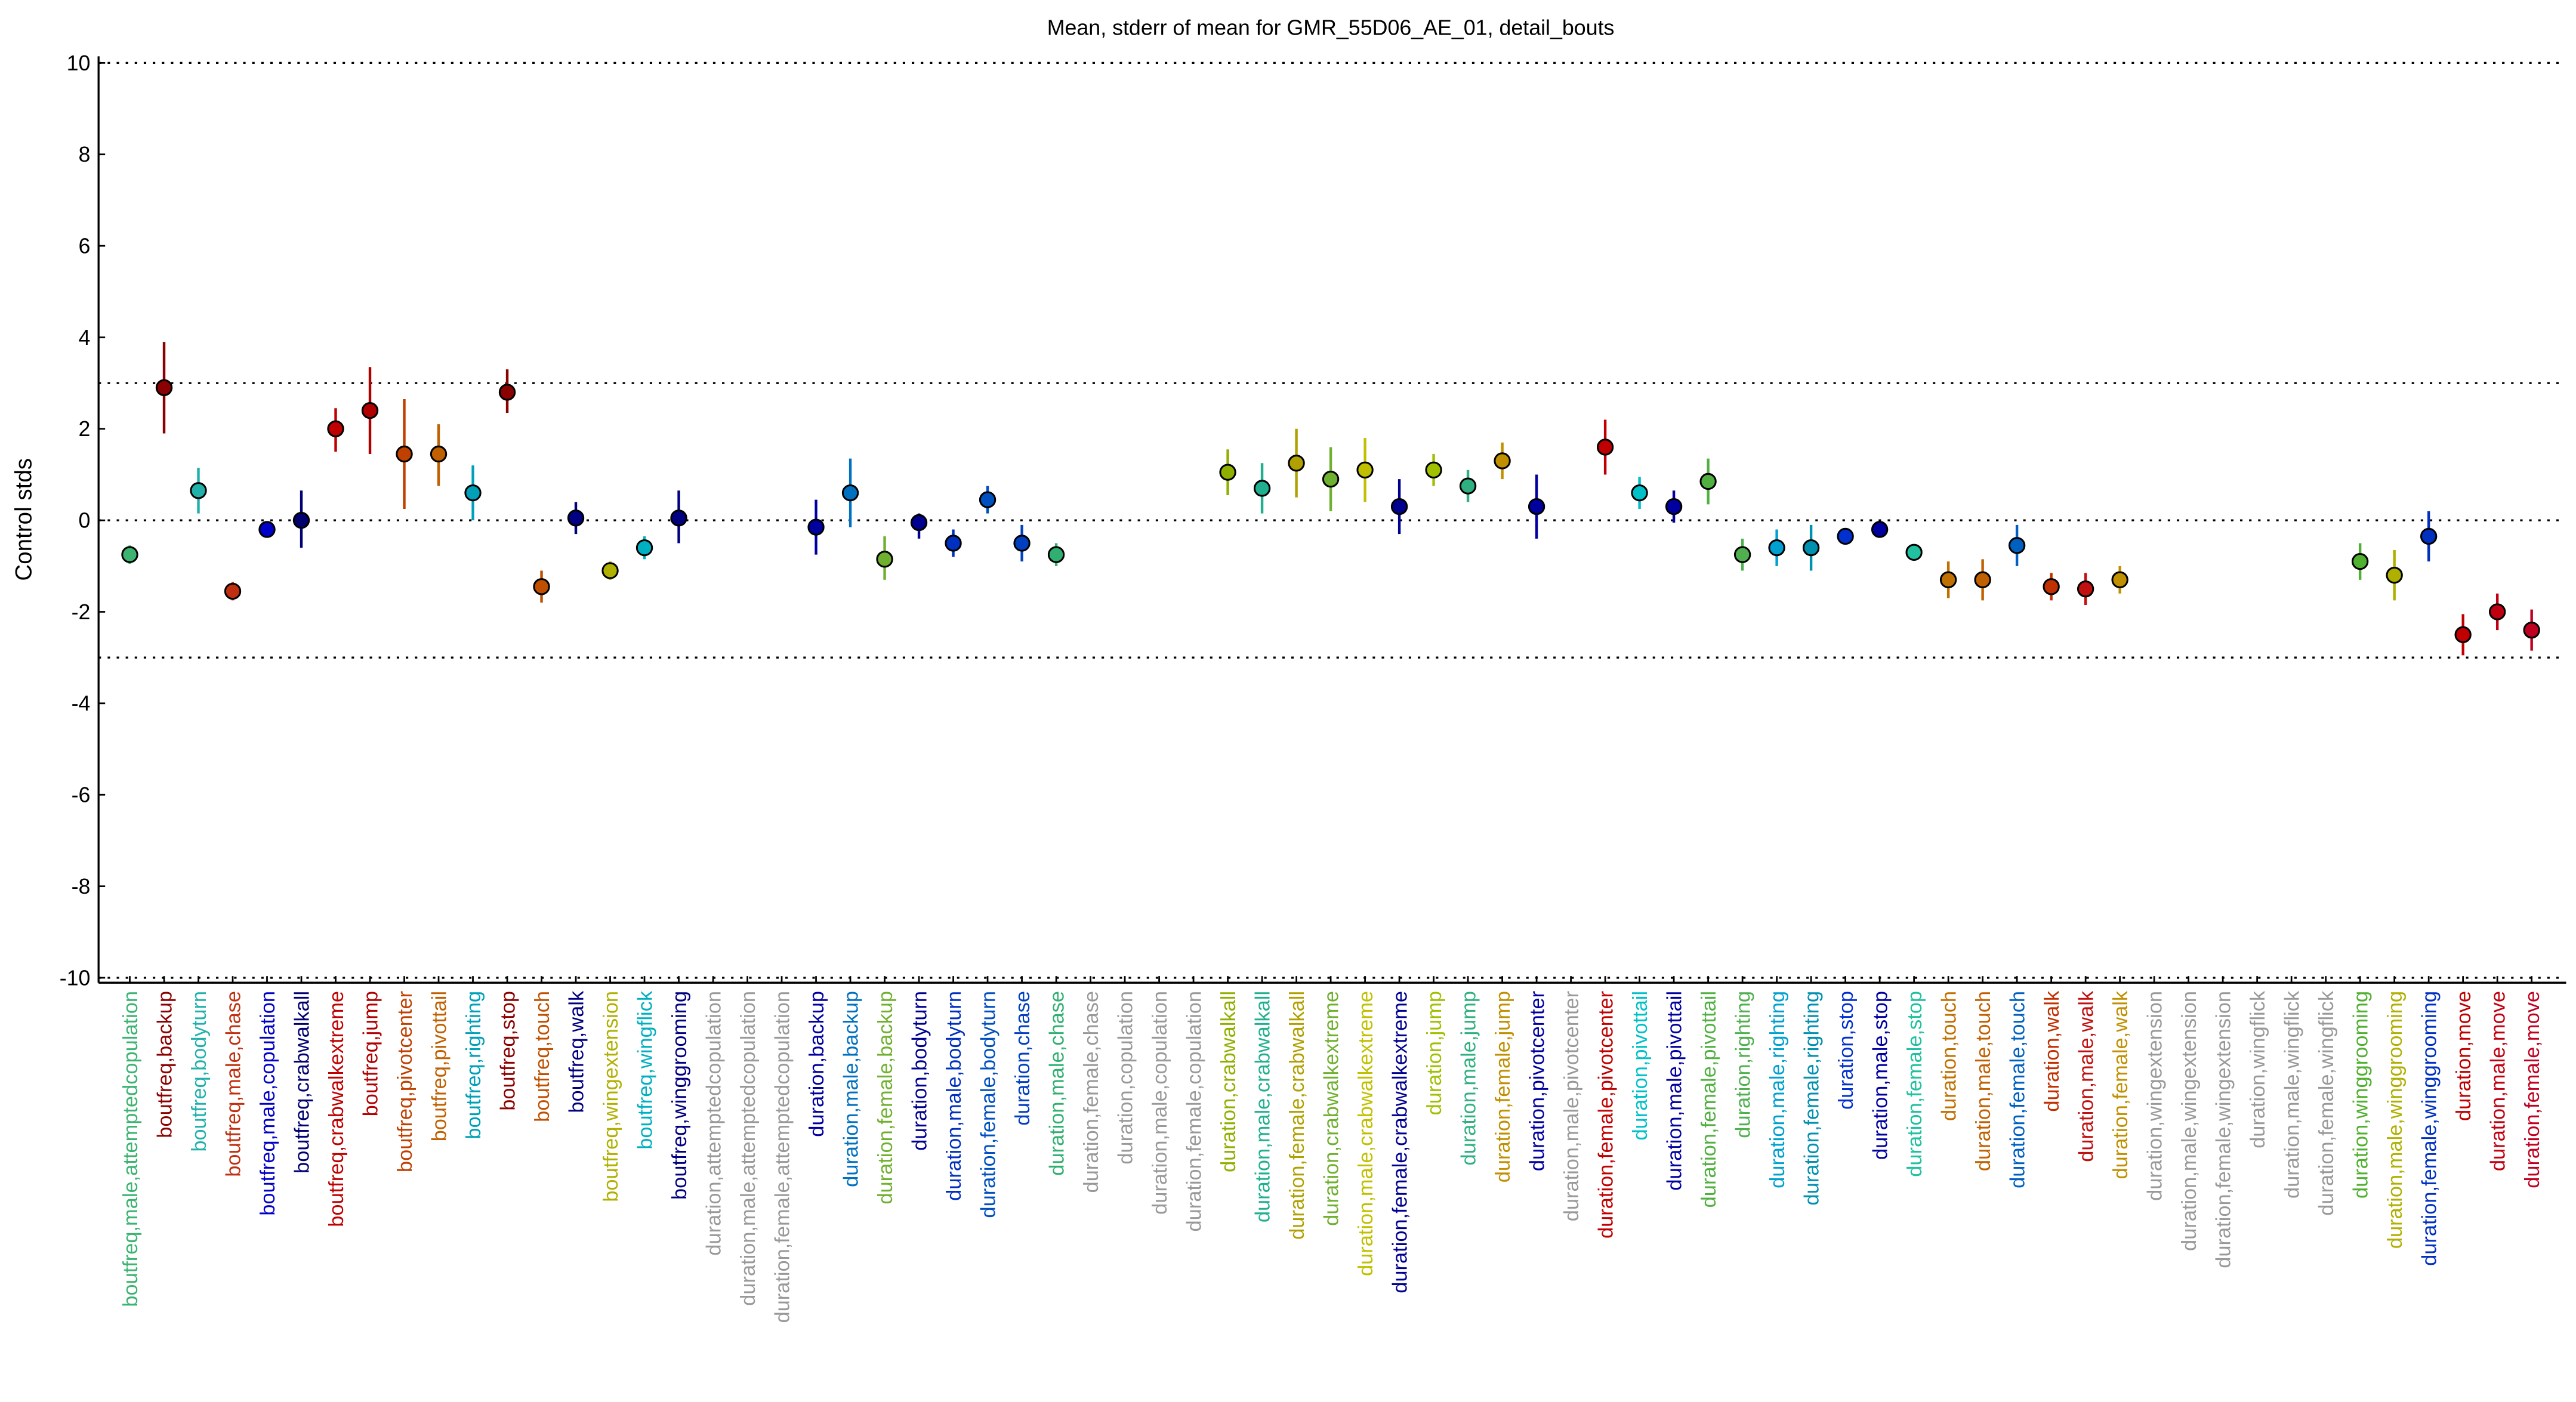 Image resolution: width=2576 pixels, height=1402 pixels. I want to click on x-tick-label: duration,male,attemptedcopulation, so click(749, 1148).